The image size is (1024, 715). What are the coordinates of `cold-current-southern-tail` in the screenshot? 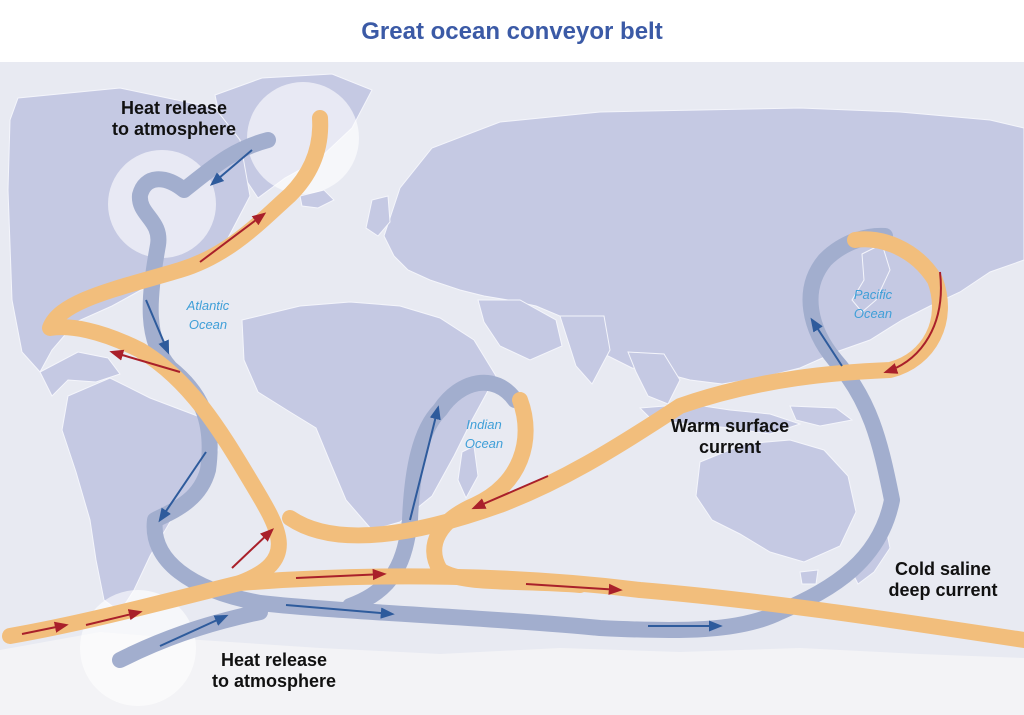 It's located at (190, 636).